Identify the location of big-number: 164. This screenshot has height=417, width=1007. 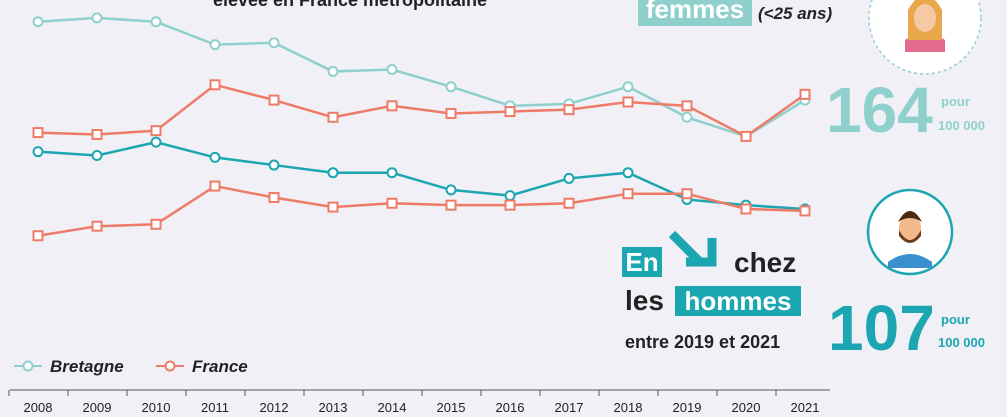
(879, 110).